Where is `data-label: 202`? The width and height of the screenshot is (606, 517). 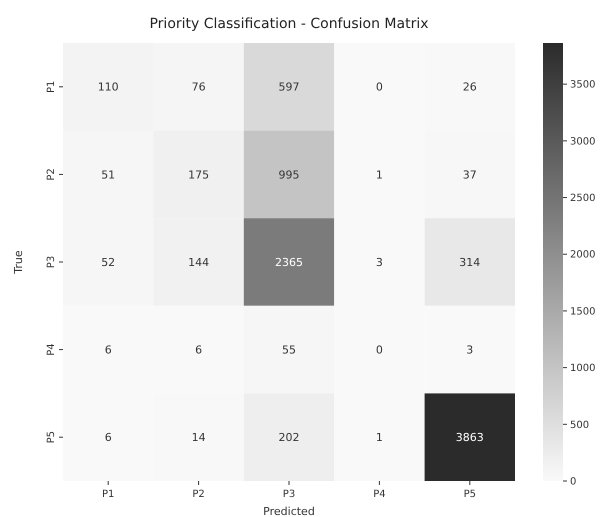 data-label: 202 is located at coordinates (289, 437).